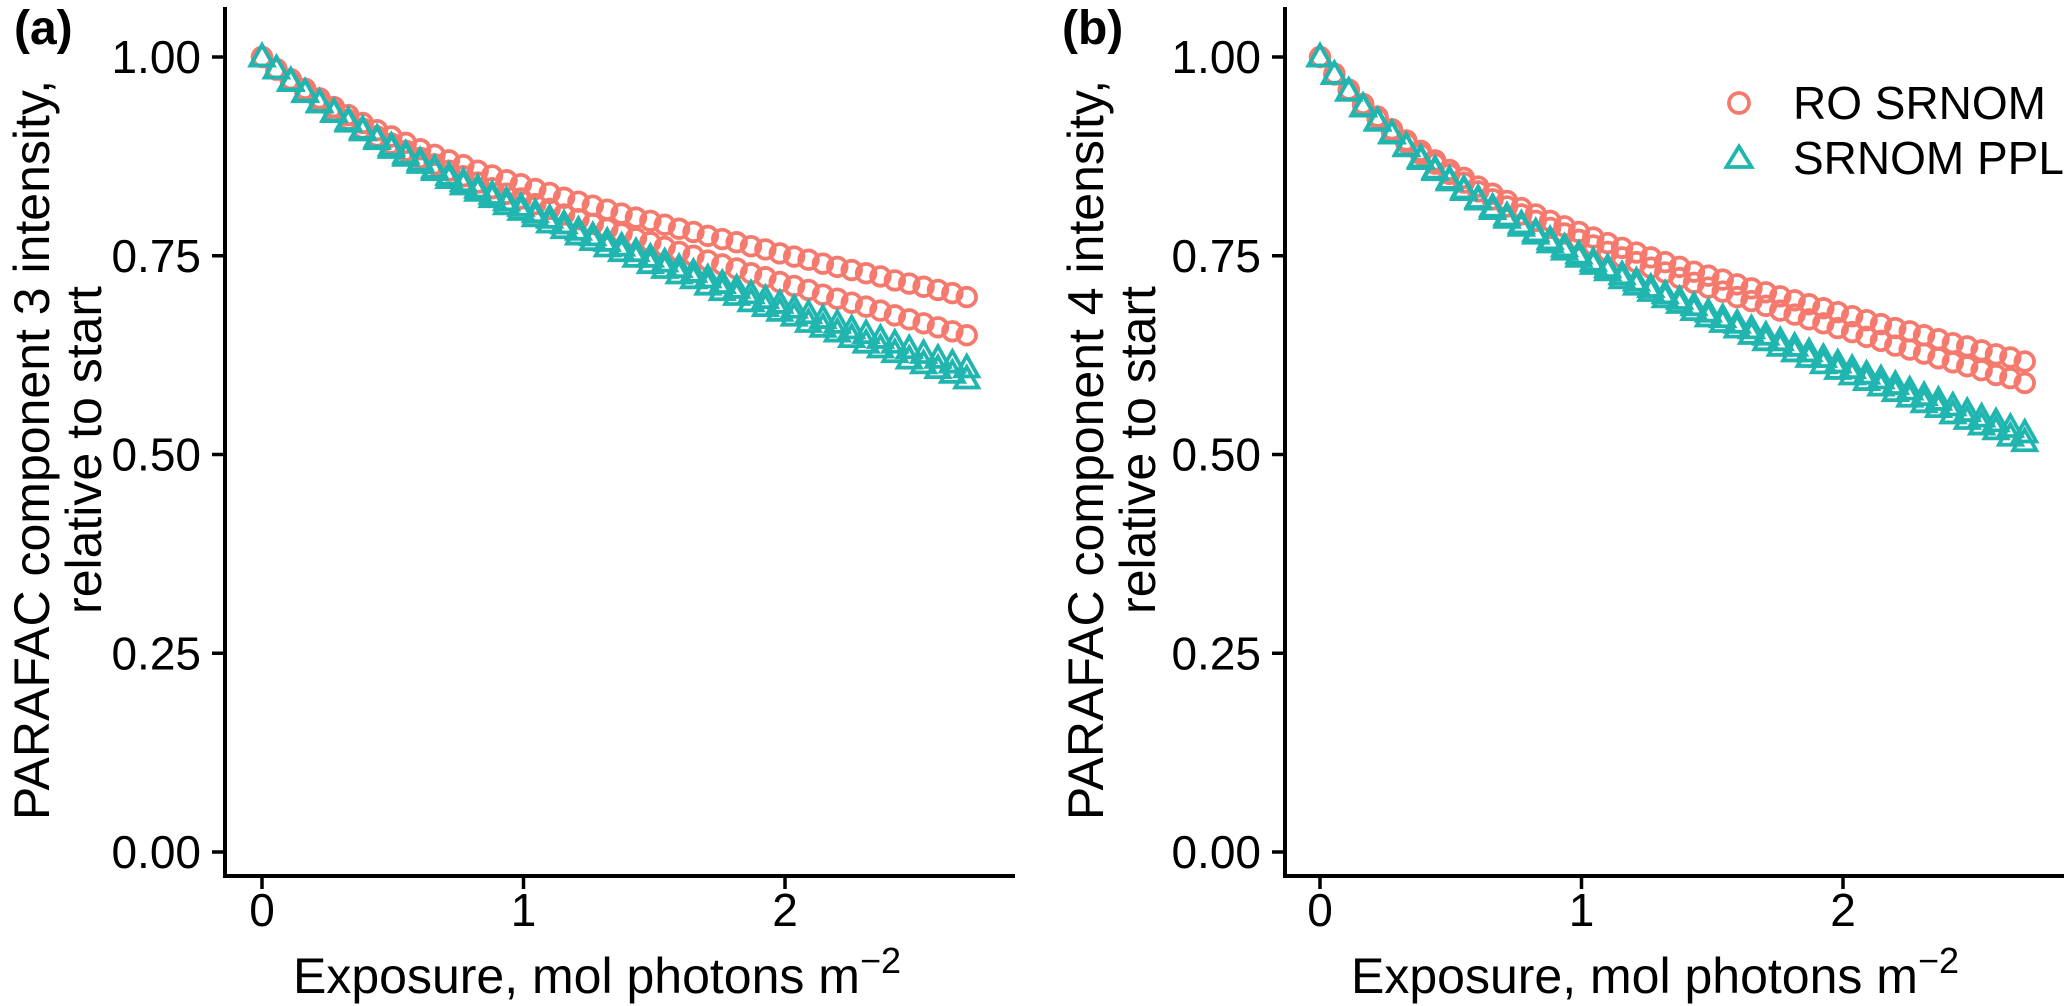 This screenshot has height=1006, width=2067. I want to click on panel-a-x-axis-title-text: Exposure, mol photons m, so click(576, 976).